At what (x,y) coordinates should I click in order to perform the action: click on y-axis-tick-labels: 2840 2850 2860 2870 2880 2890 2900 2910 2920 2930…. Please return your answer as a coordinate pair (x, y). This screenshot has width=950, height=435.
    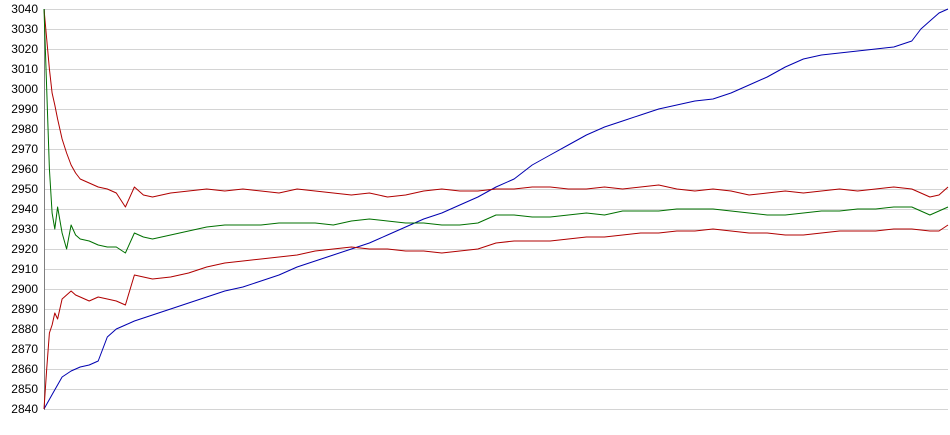
    Looking at the image, I should click on (24, 209).